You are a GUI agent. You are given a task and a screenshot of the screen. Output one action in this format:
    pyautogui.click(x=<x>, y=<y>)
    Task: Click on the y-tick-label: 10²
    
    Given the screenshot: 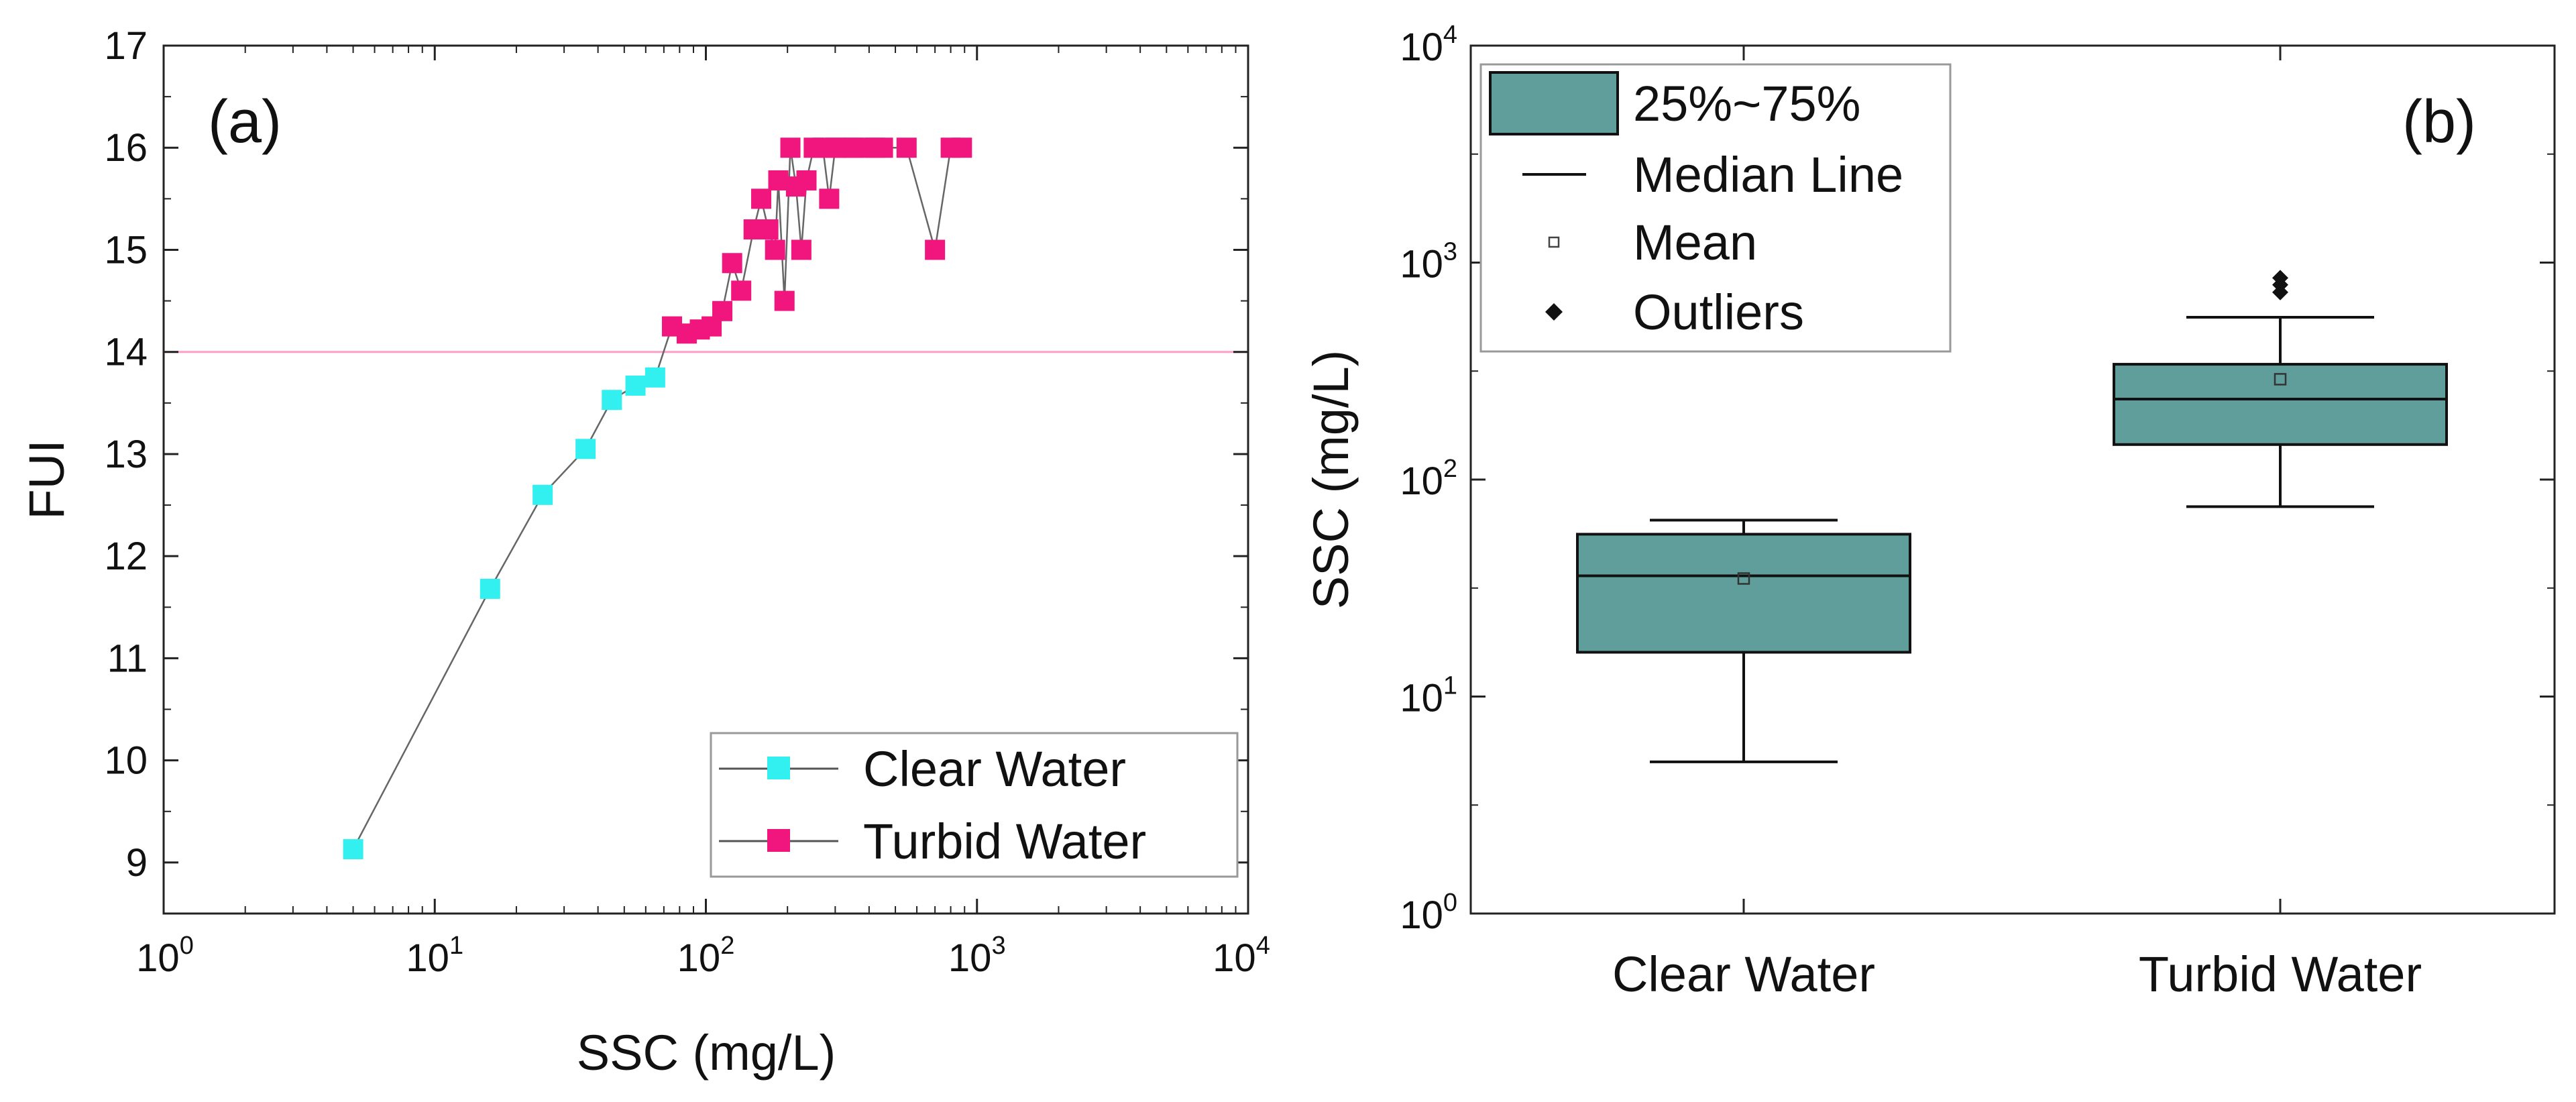 What is the action you would take?
    pyautogui.click(x=1428, y=479)
    